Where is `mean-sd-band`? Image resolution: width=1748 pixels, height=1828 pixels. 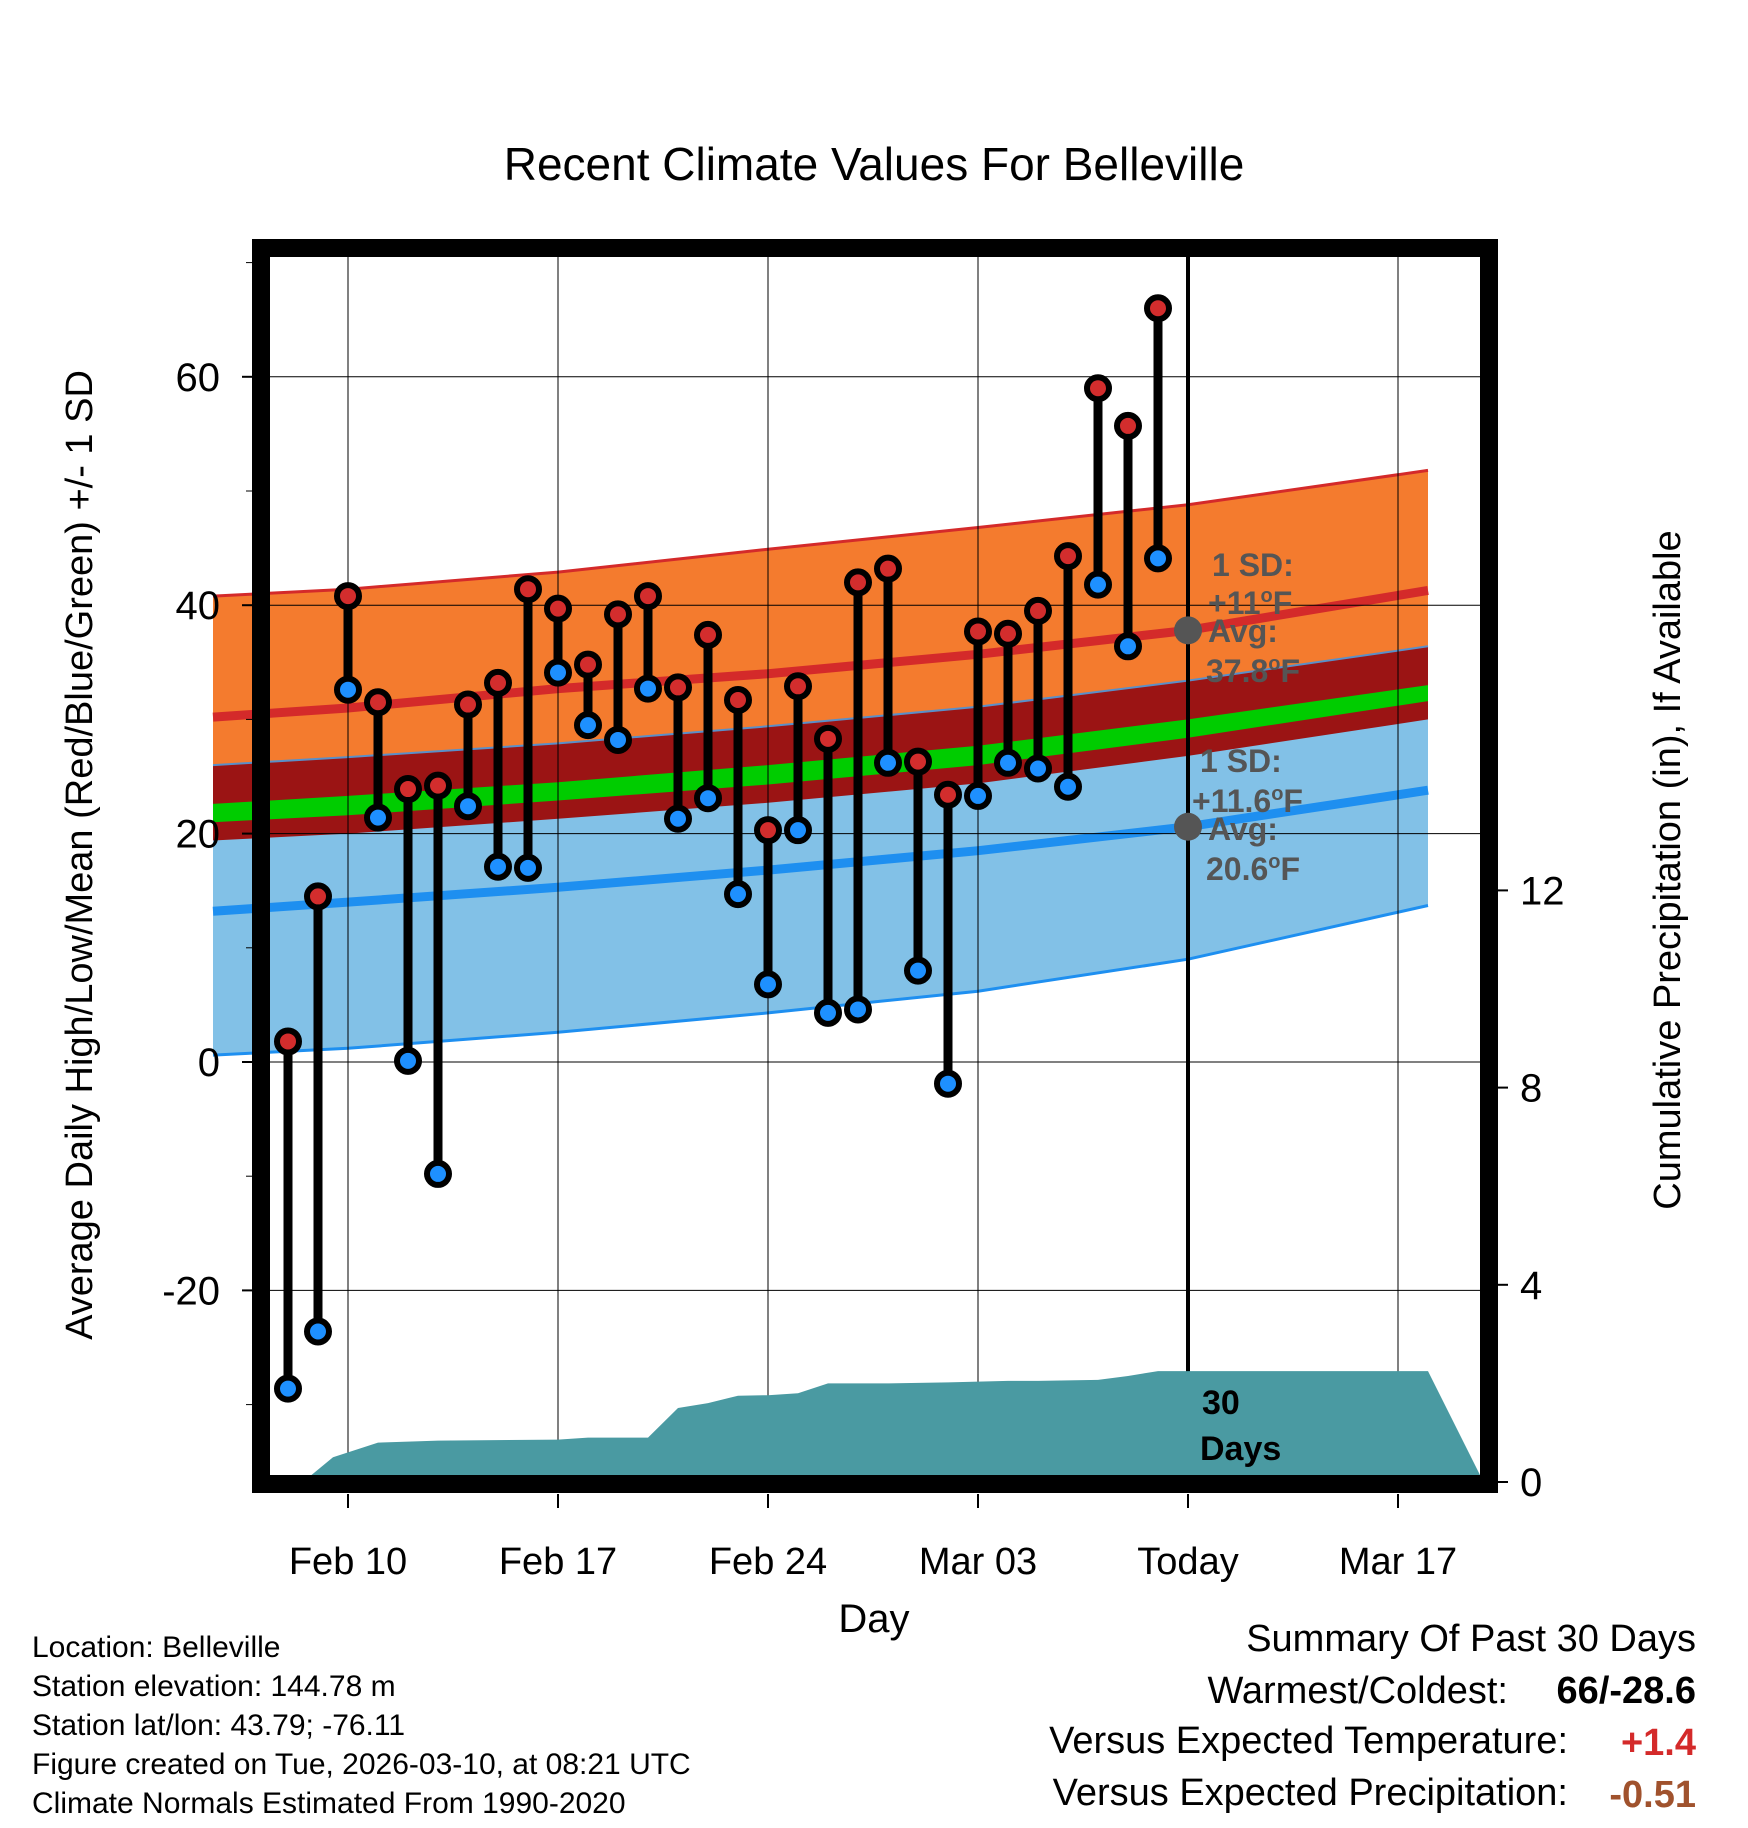 mean-sd-band is located at coordinates (820, 754).